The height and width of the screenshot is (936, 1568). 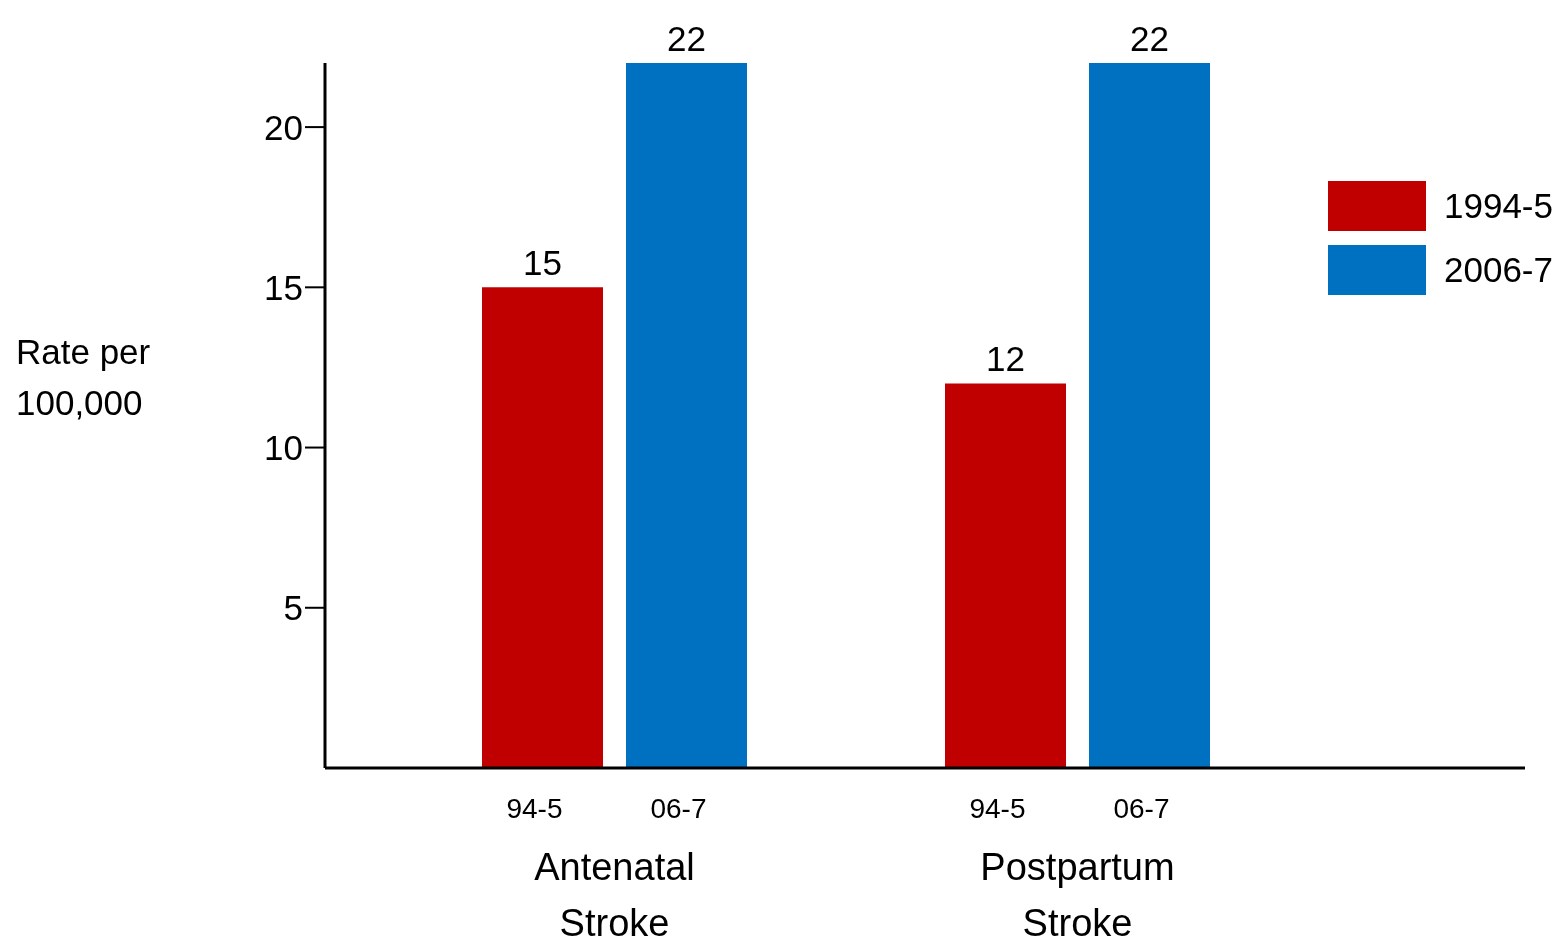 I want to click on legend-label: 1994-5, so click(x=1498, y=206).